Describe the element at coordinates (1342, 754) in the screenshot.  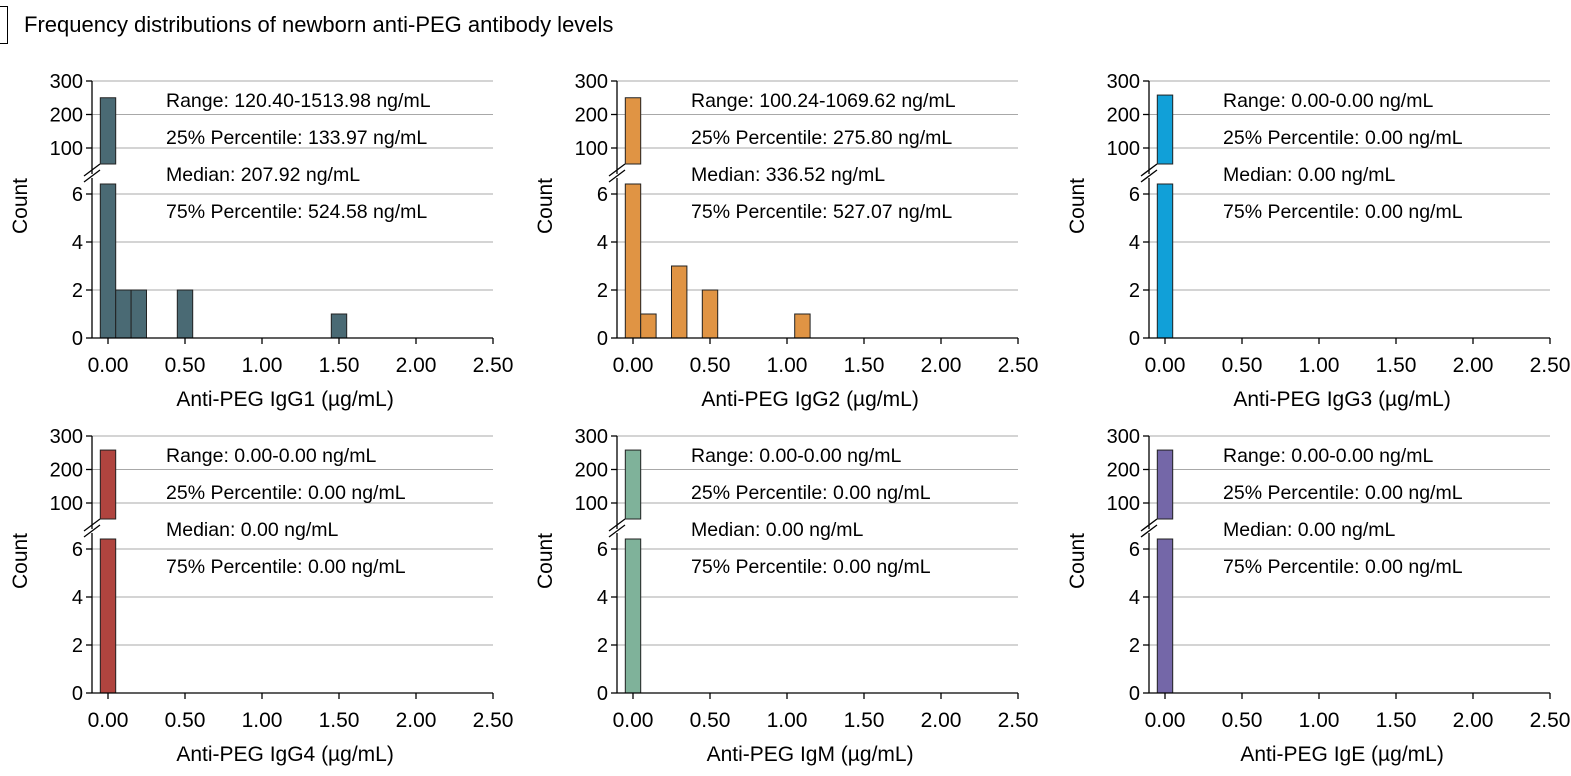
I see `x-axis-label: Anti-PEG IgE (µg/mL)` at that location.